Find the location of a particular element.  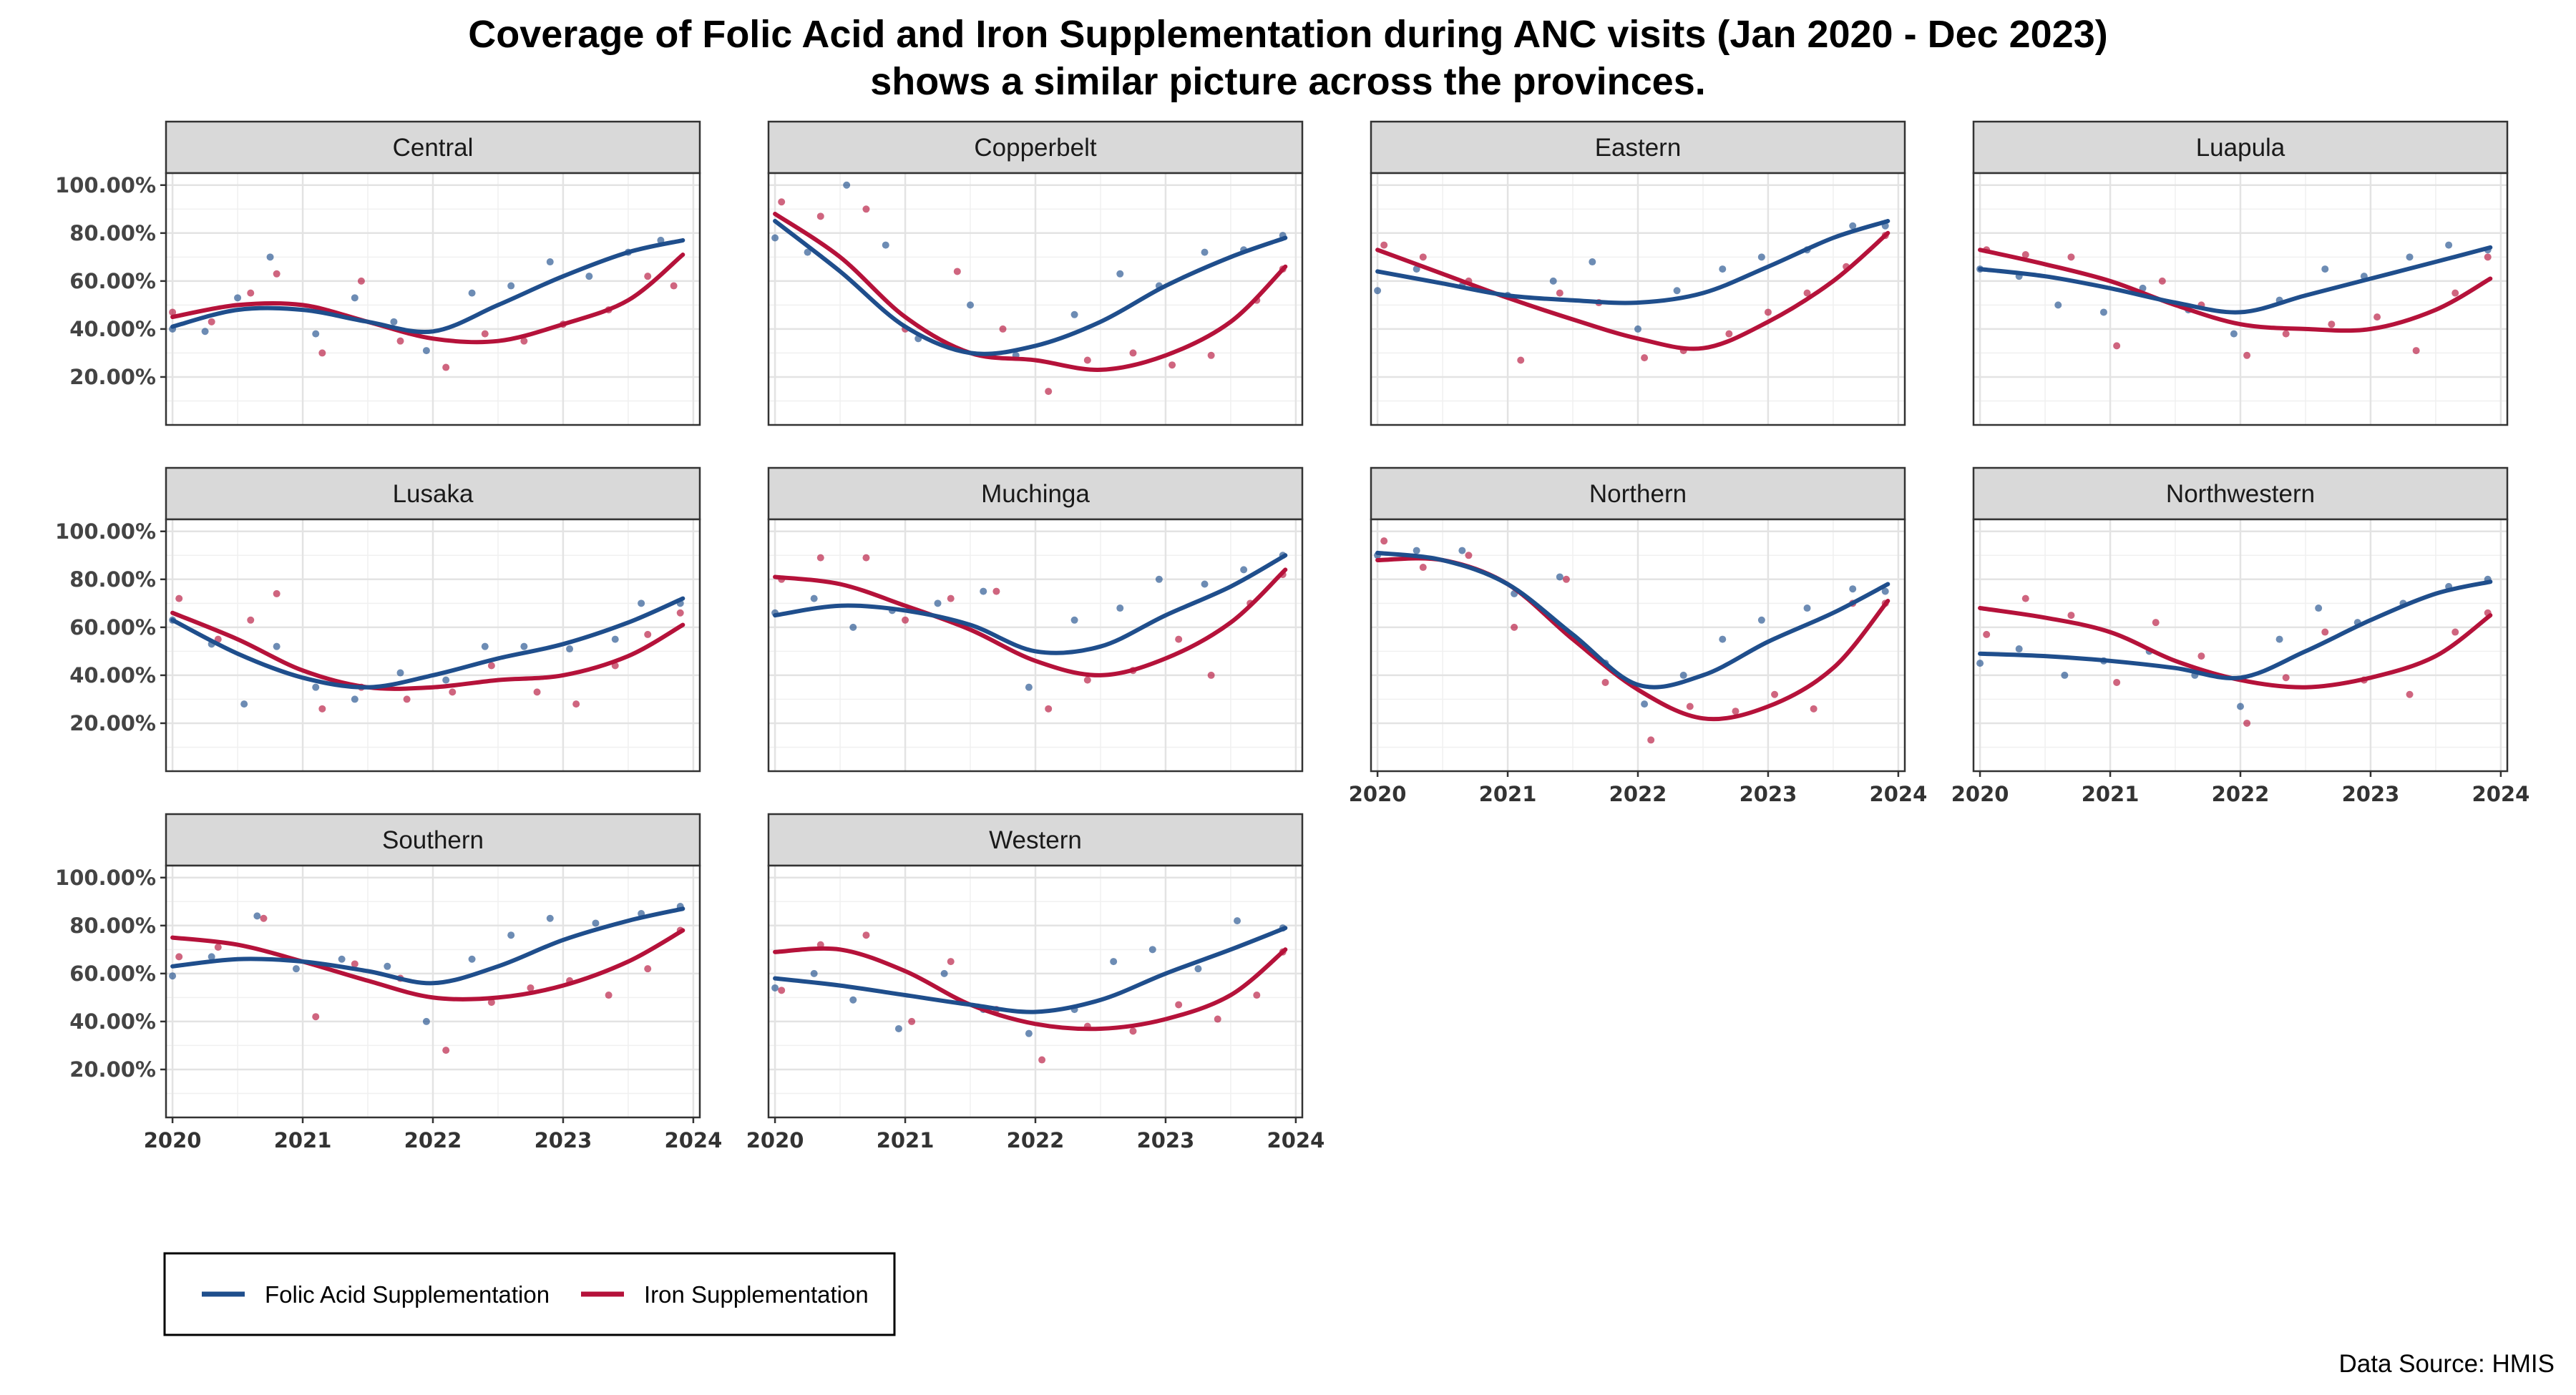

panel-points-central is located at coordinates (423, 303).